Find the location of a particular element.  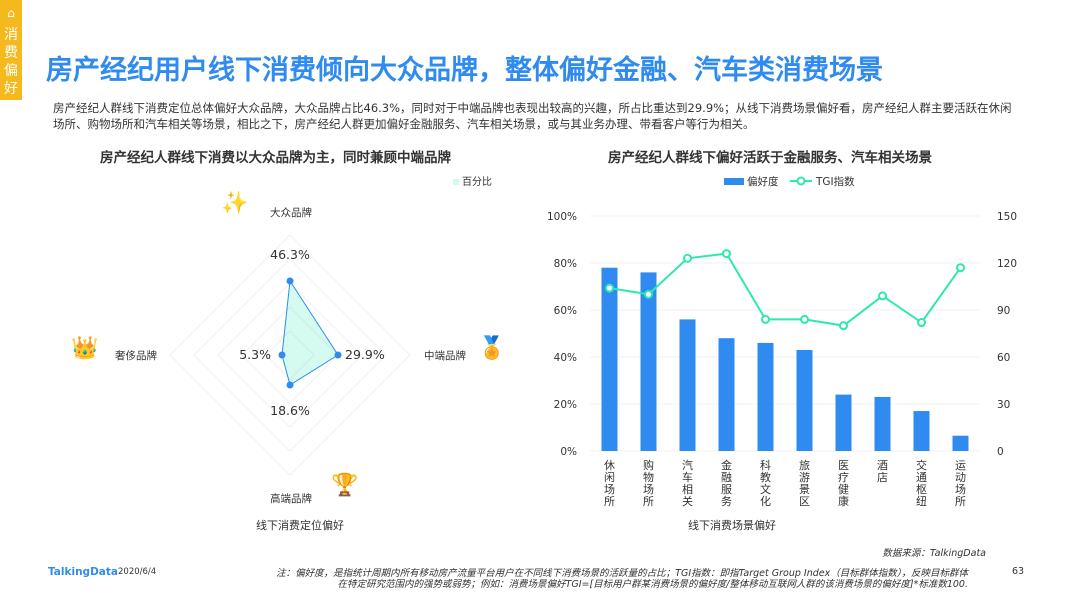

y-left-tick: 40% is located at coordinates (565, 358).